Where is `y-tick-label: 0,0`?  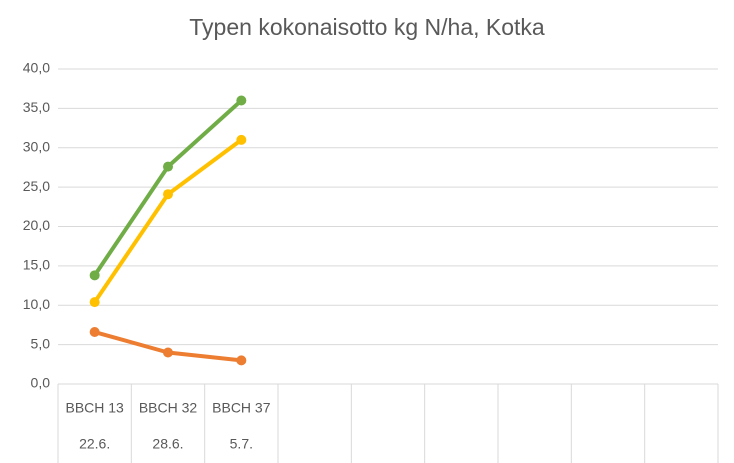
y-tick-label: 0,0 is located at coordinates (41, 383).